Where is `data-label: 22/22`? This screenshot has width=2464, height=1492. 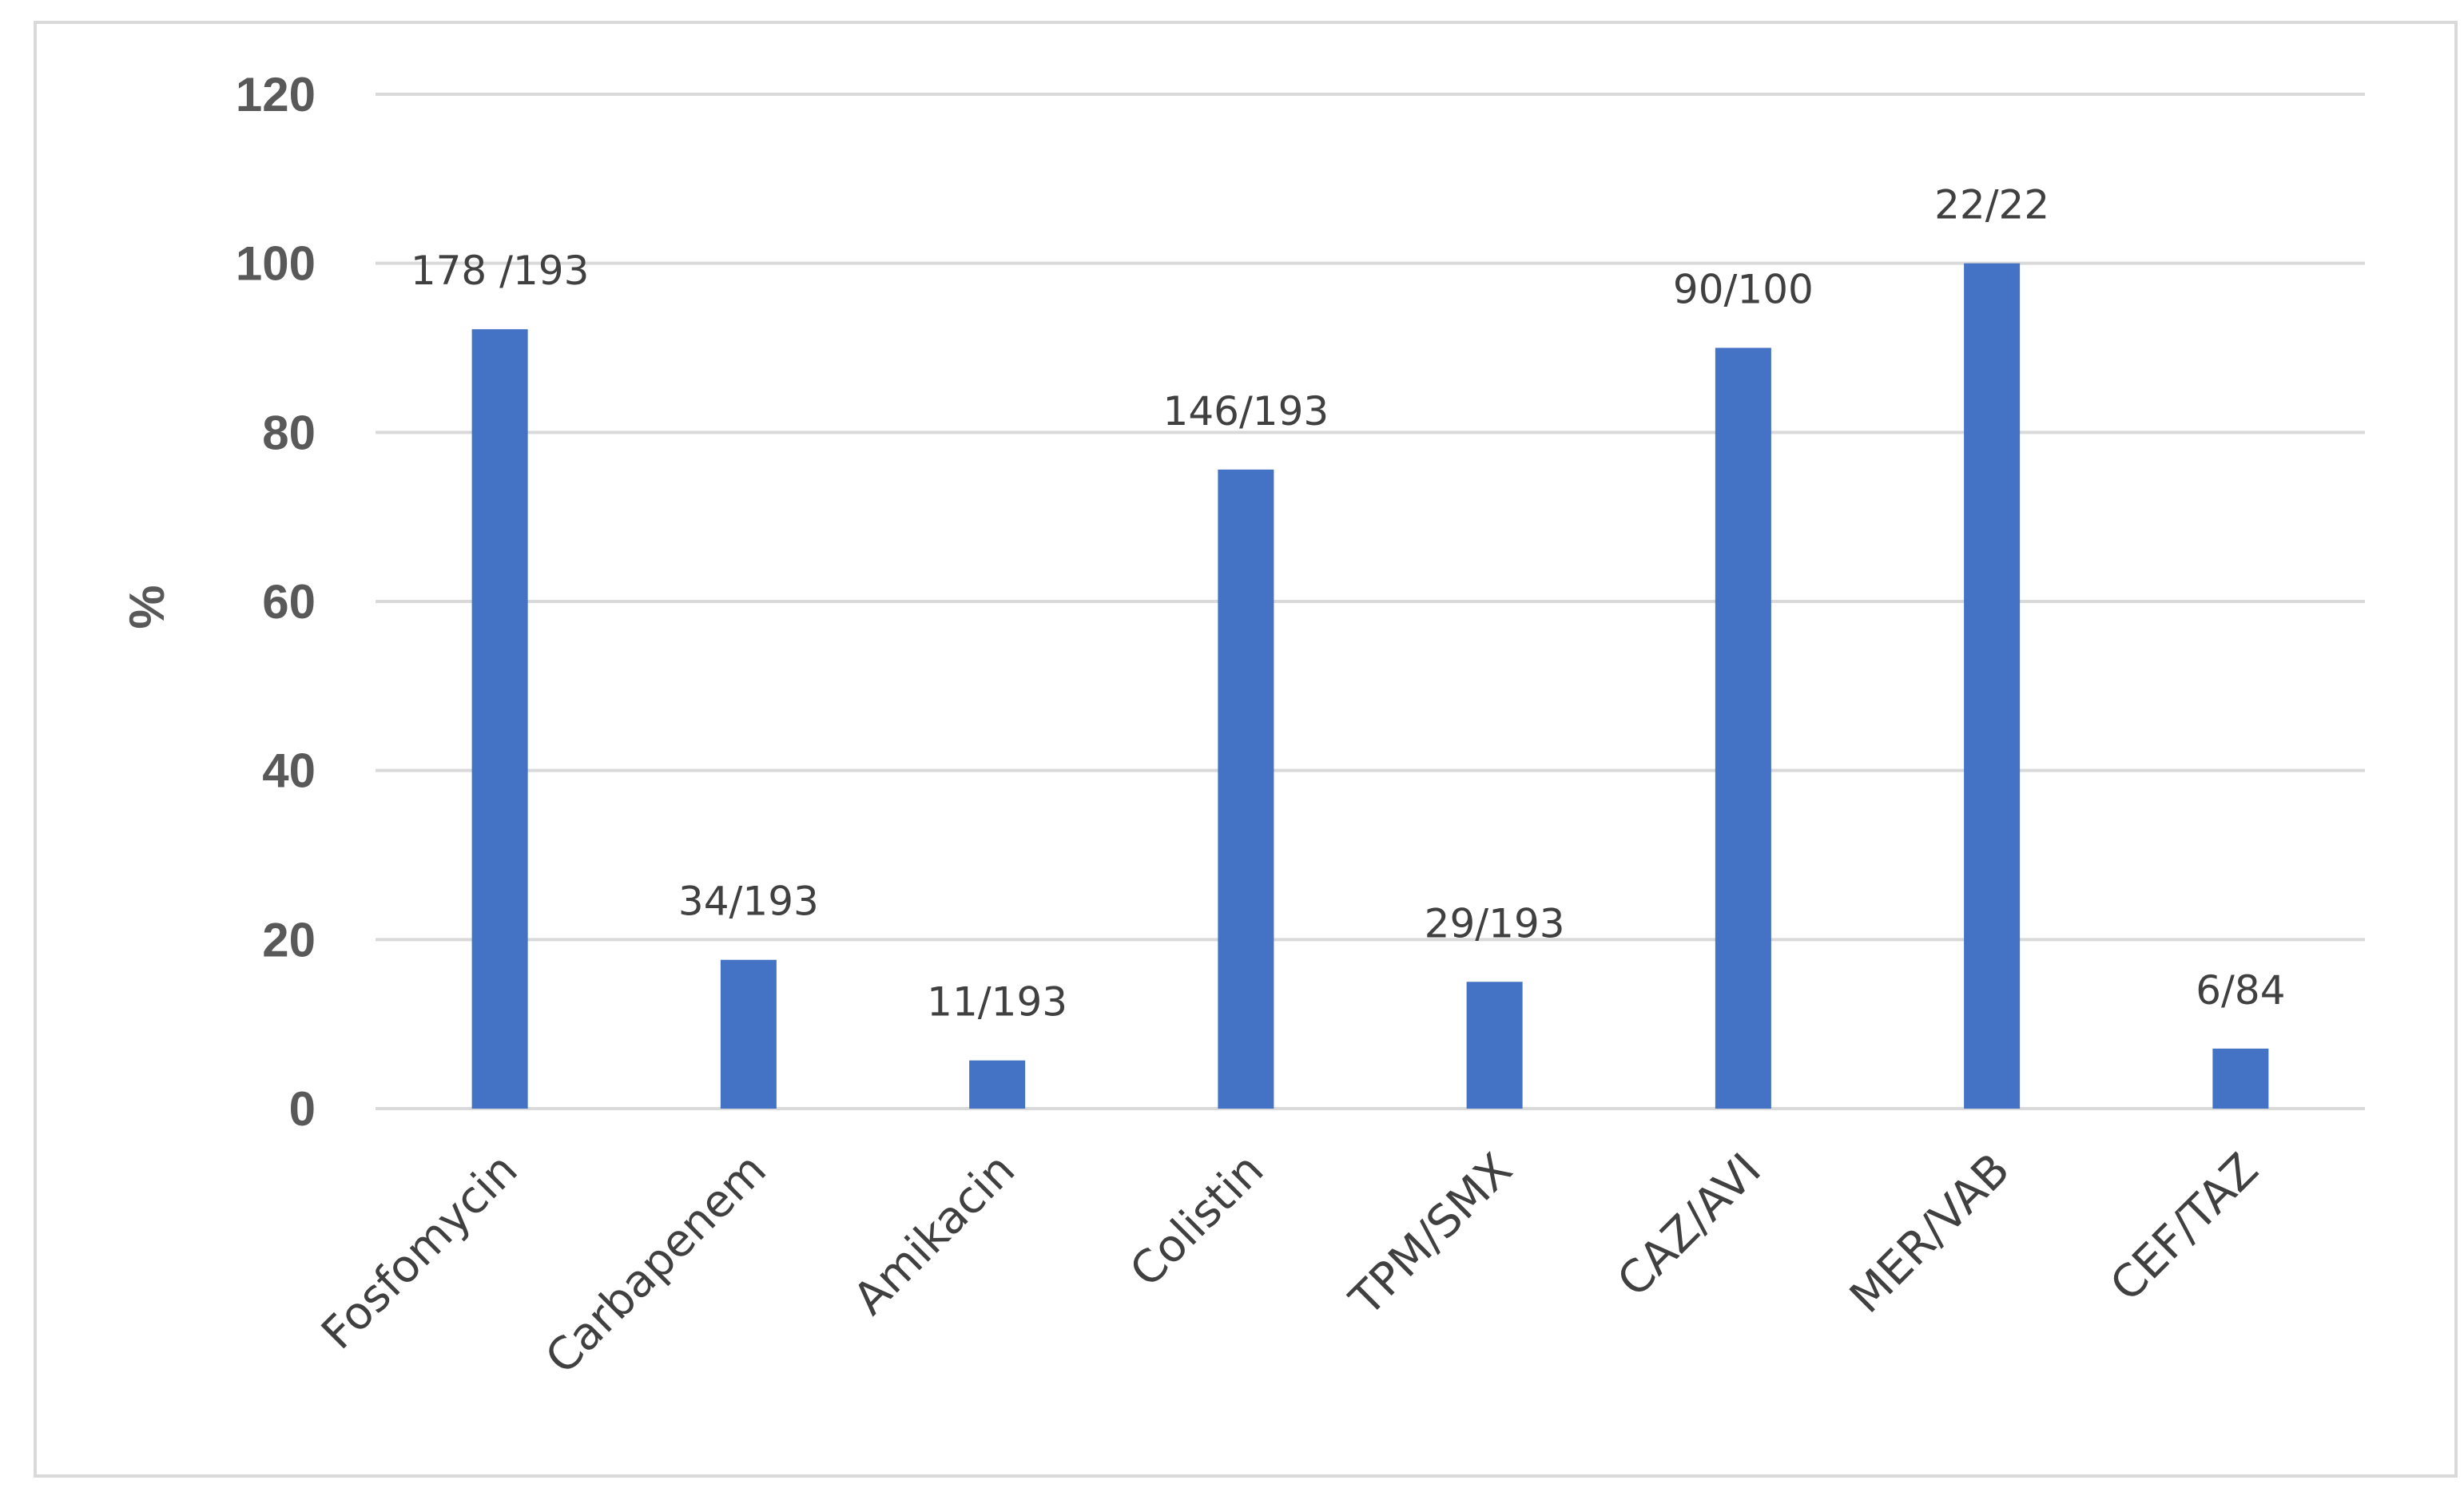
data-label: 22/22 is located at coordinates (1991, 205).